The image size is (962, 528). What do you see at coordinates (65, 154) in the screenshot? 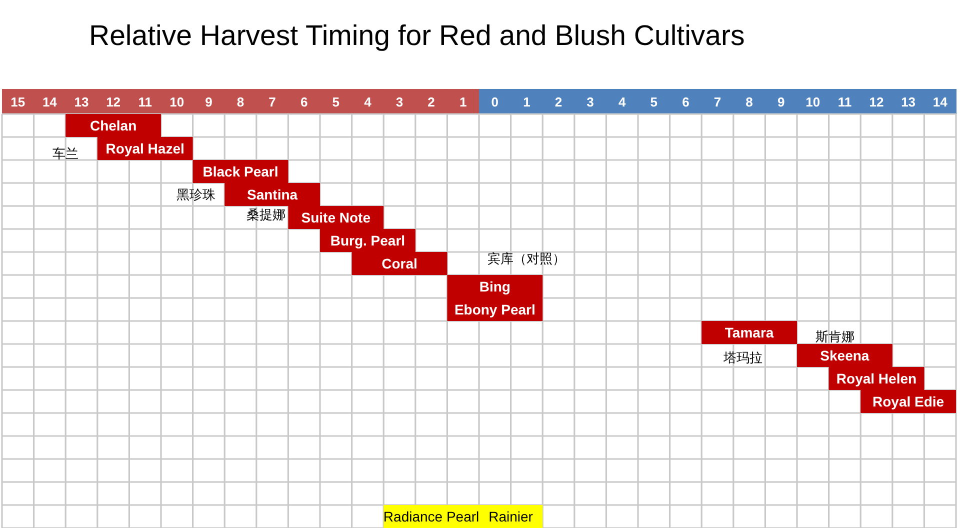
I see `annotation: 车兰` at bounding box center [65, 154].